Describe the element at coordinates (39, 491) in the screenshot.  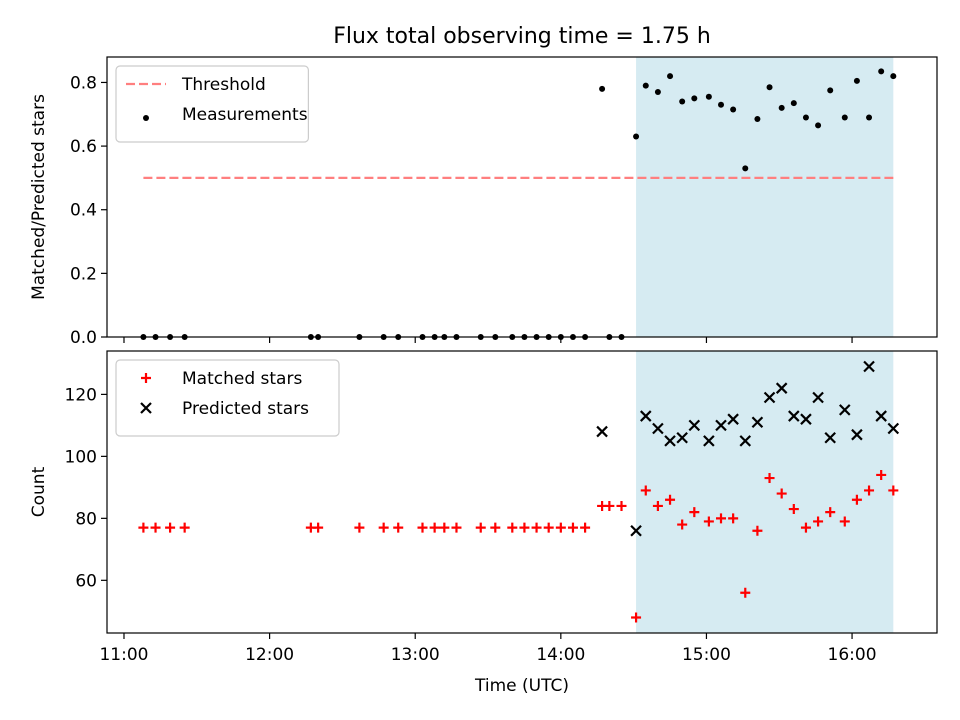
I see `bottom-y-axis-label: Count` at that location.